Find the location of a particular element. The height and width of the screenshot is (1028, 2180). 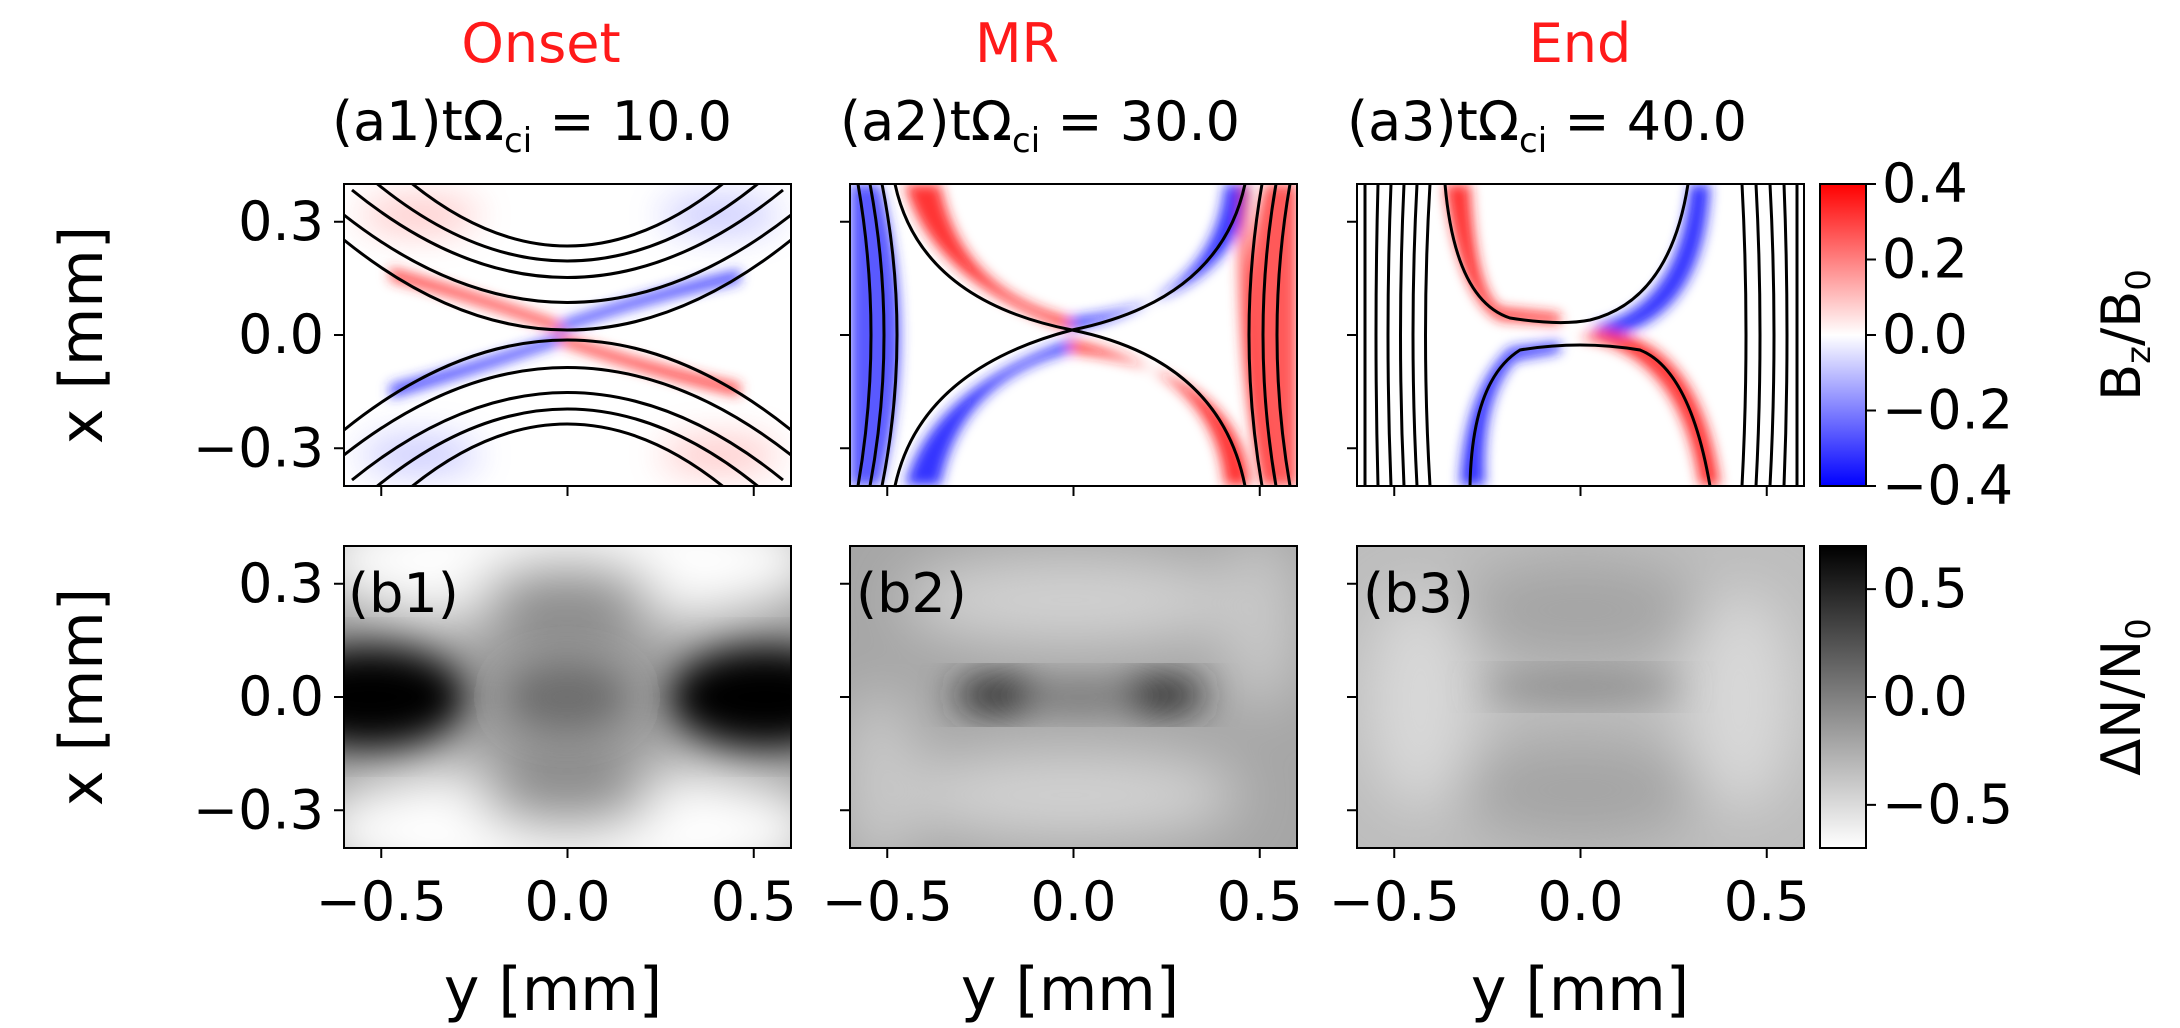

x-axis-label-1: y [mm] is located at coordinates (553, 990).